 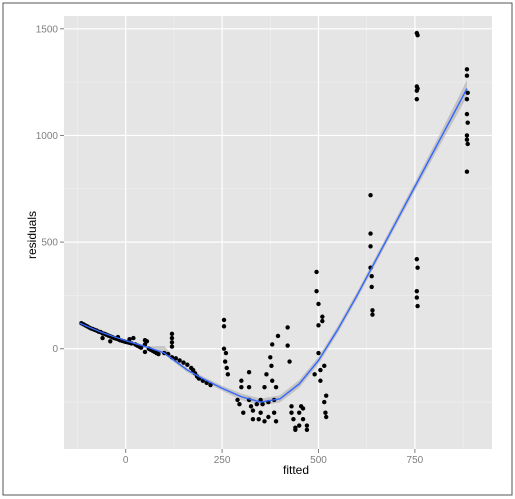 What do you see at coordinates (55, 349) in the screenshot?
I see `y-tick-label: 0` at bounding box center [55, 349].